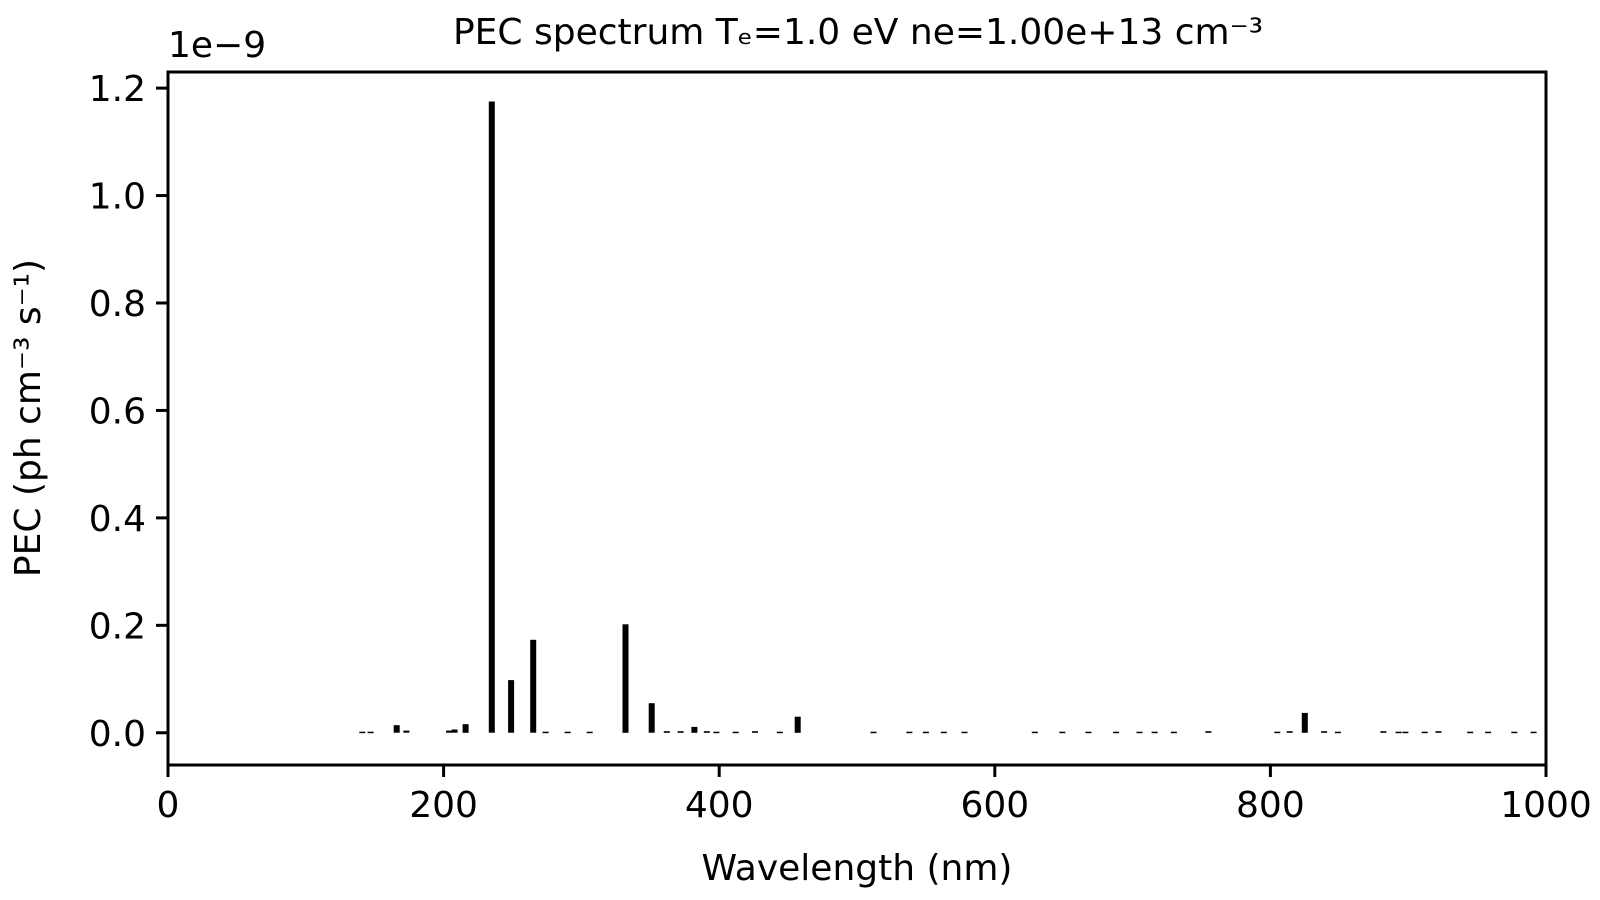 The height and width of the screenshot is (900, 1600). I want to click on chart-title: PEC spectrum Tₑ=1.0 eV ne=1.00e+13 cm⁻³, so click(858, 32).